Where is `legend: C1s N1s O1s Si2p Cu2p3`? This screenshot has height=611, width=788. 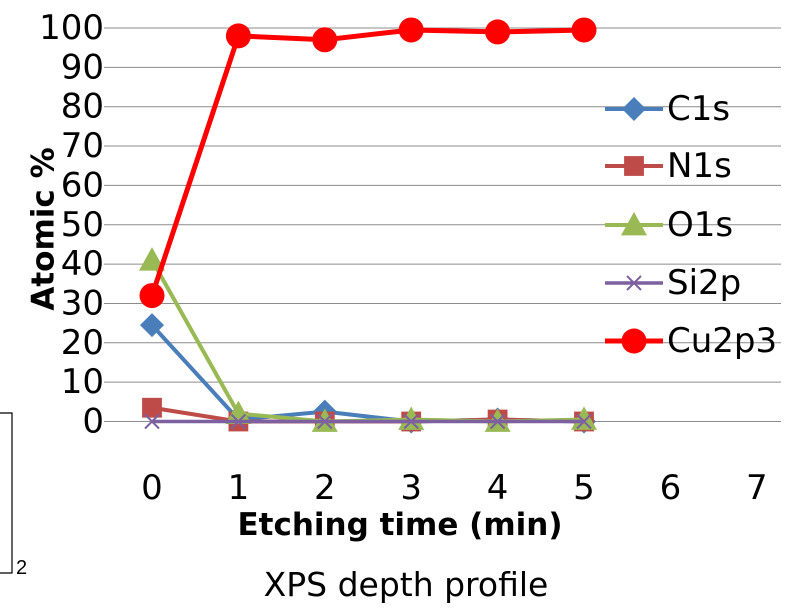 legend: C1s N1s O1s Si2p Cu2p3 is located at coordinates (691, 225).